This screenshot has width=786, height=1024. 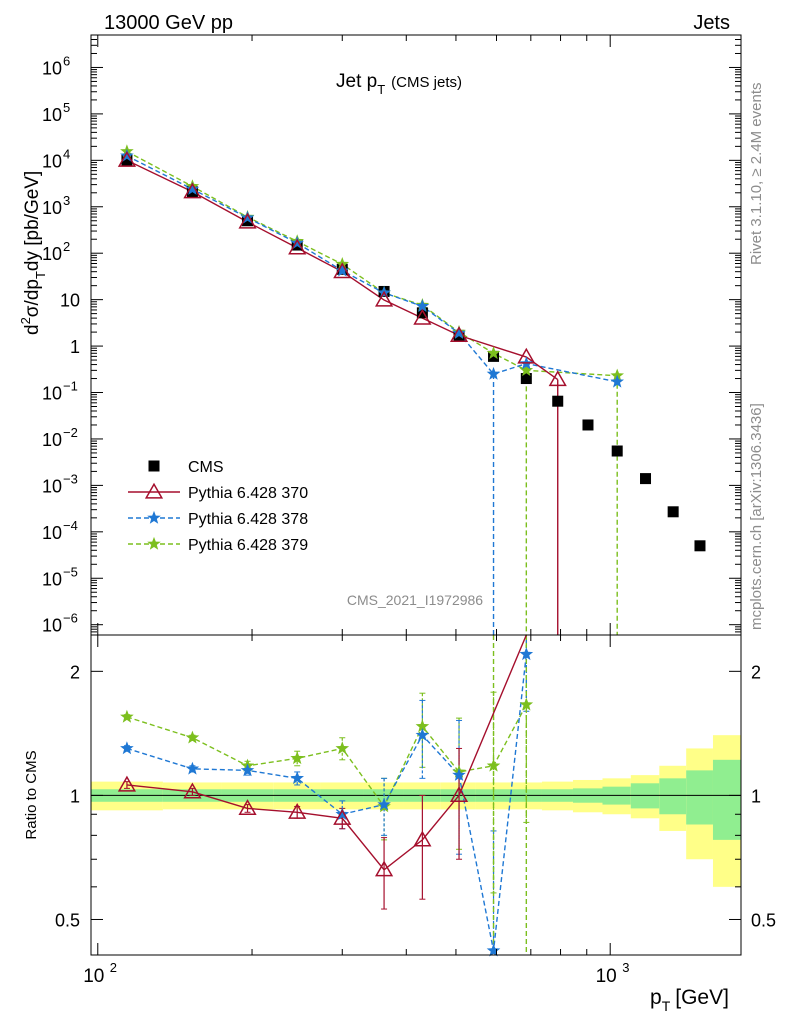 I want to click on xlabel-sub: T, so click(x=666, y=1006).